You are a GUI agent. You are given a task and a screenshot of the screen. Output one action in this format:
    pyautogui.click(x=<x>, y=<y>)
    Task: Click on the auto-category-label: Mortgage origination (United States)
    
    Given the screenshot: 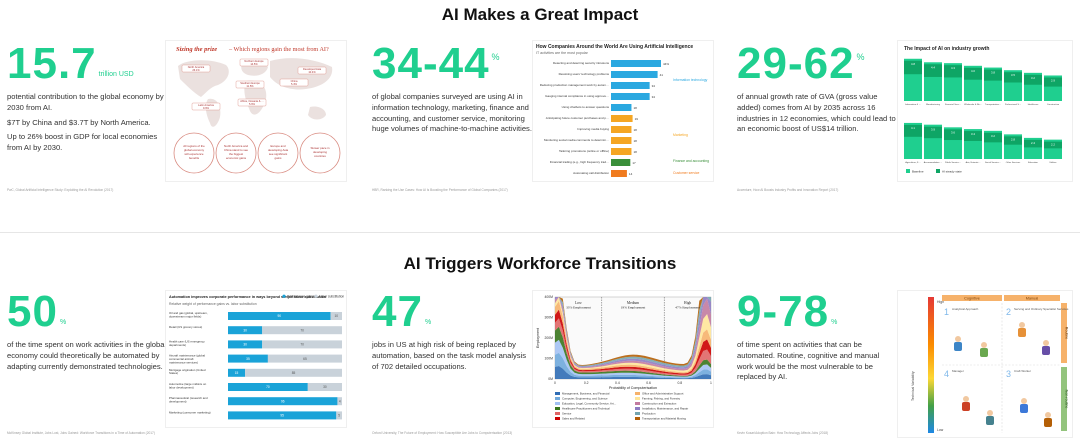 What is the action you would take?
    pyautogui.click(x=187, y=371)
    